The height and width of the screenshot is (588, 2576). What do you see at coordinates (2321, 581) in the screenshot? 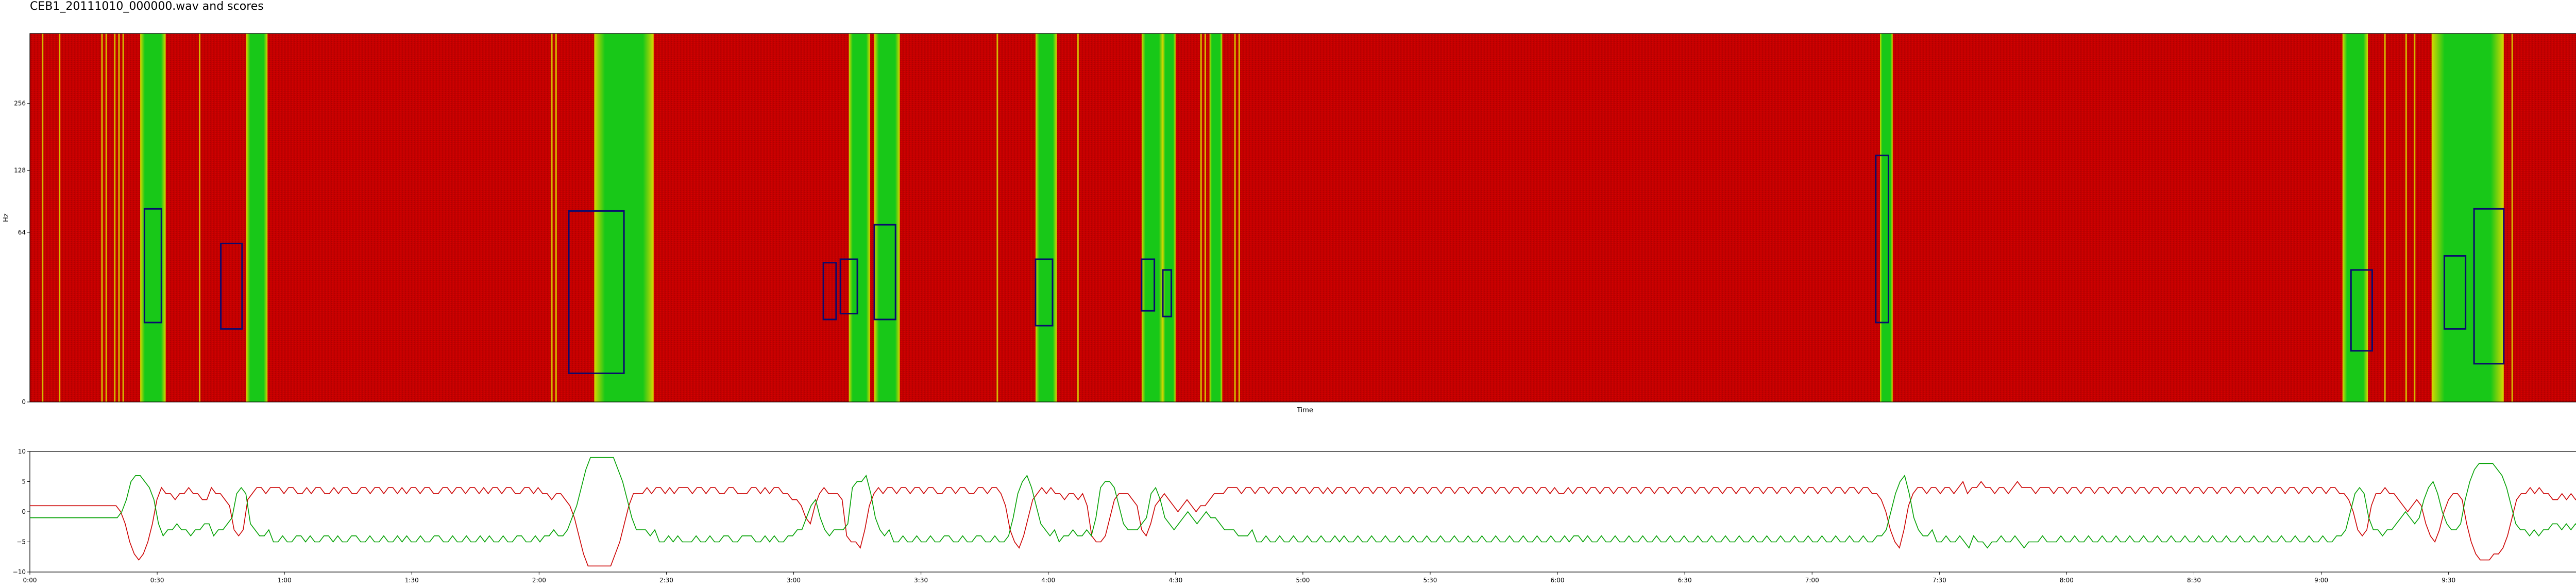
I see `scores-x-tick-label: 9:00` at bounding box center [2321, 581].